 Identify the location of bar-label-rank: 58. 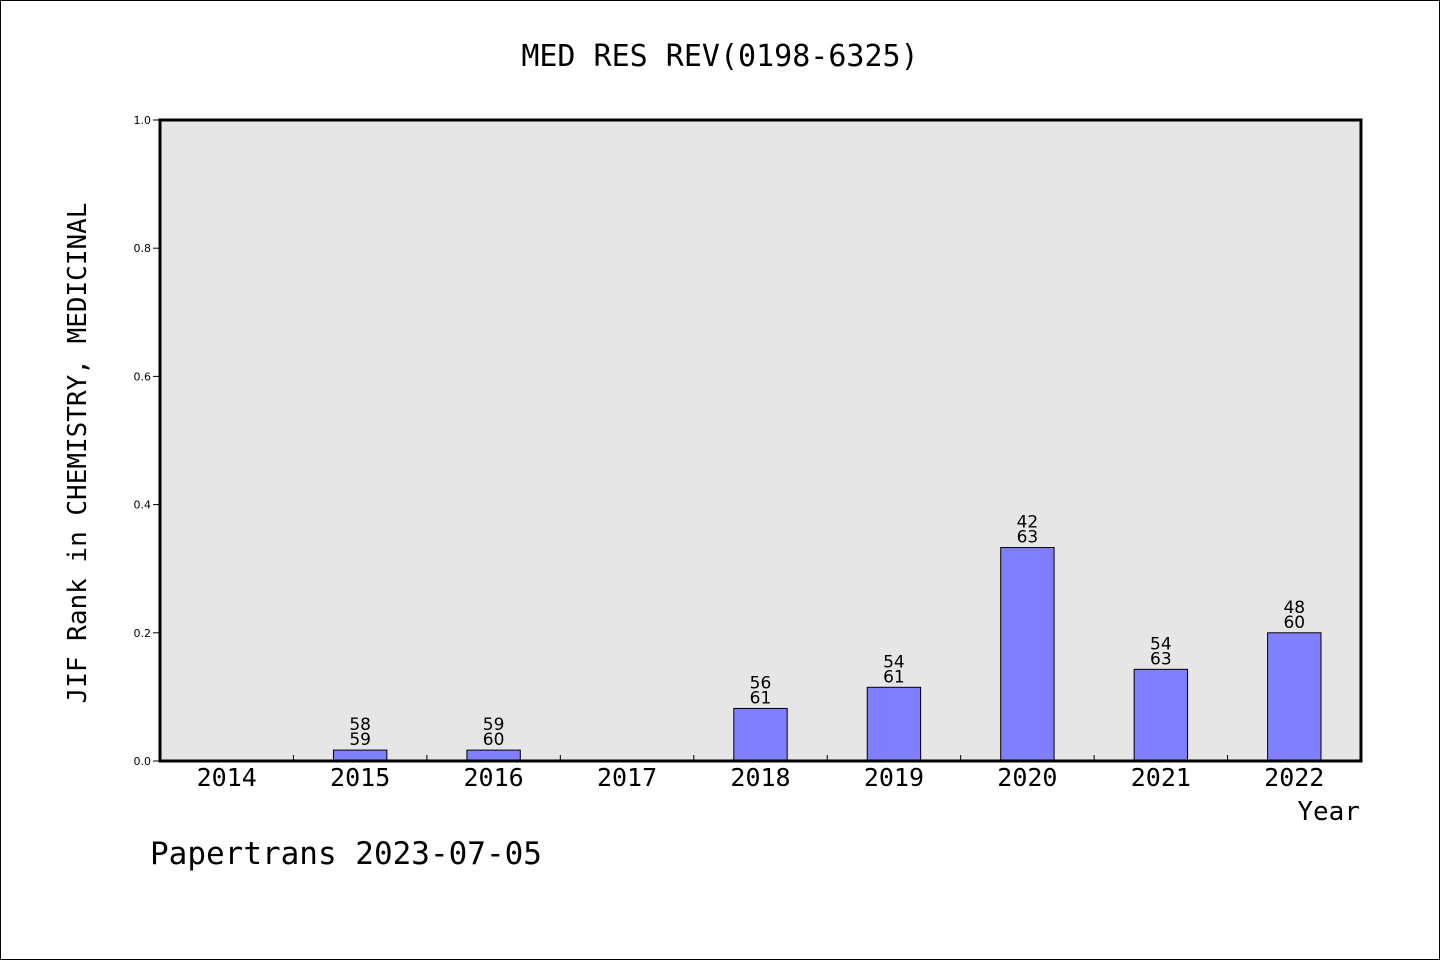
(360, 725).